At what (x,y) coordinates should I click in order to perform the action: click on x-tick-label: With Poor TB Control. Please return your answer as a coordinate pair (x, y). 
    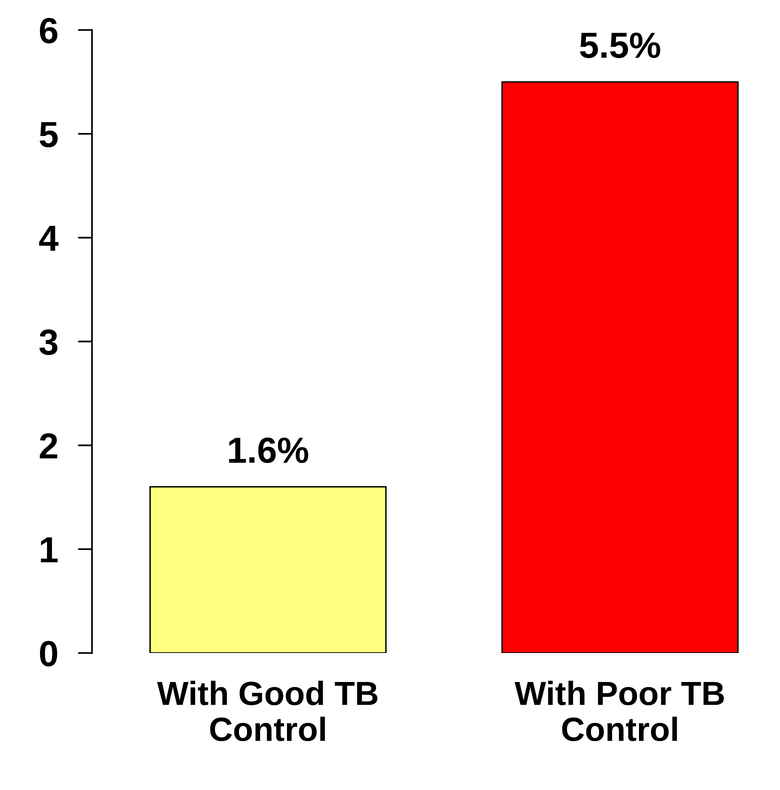
    Looking at the image, I should click on (619, 711).